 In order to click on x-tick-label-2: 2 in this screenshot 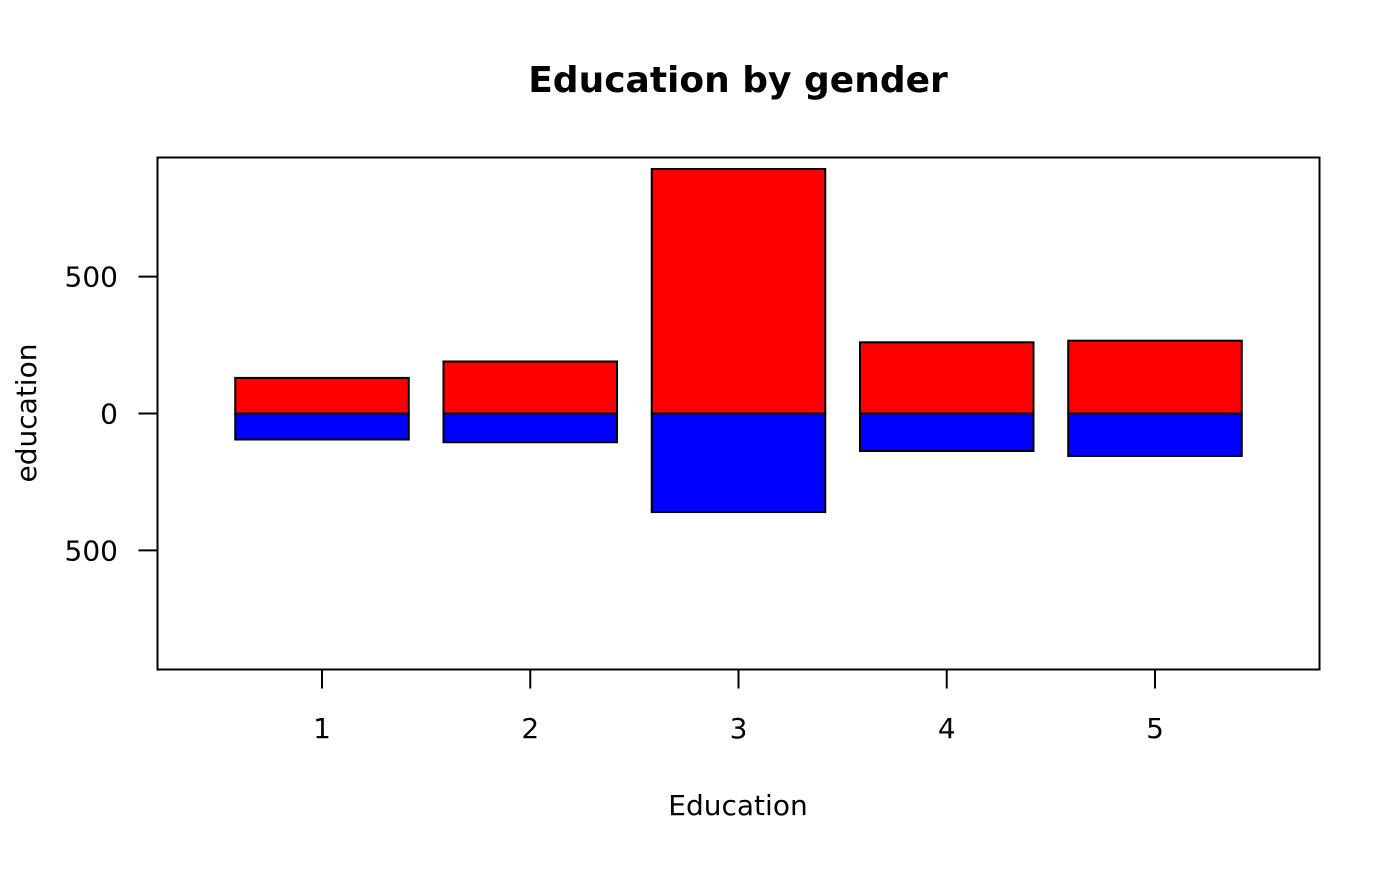, I will do `click(530, 728)`.